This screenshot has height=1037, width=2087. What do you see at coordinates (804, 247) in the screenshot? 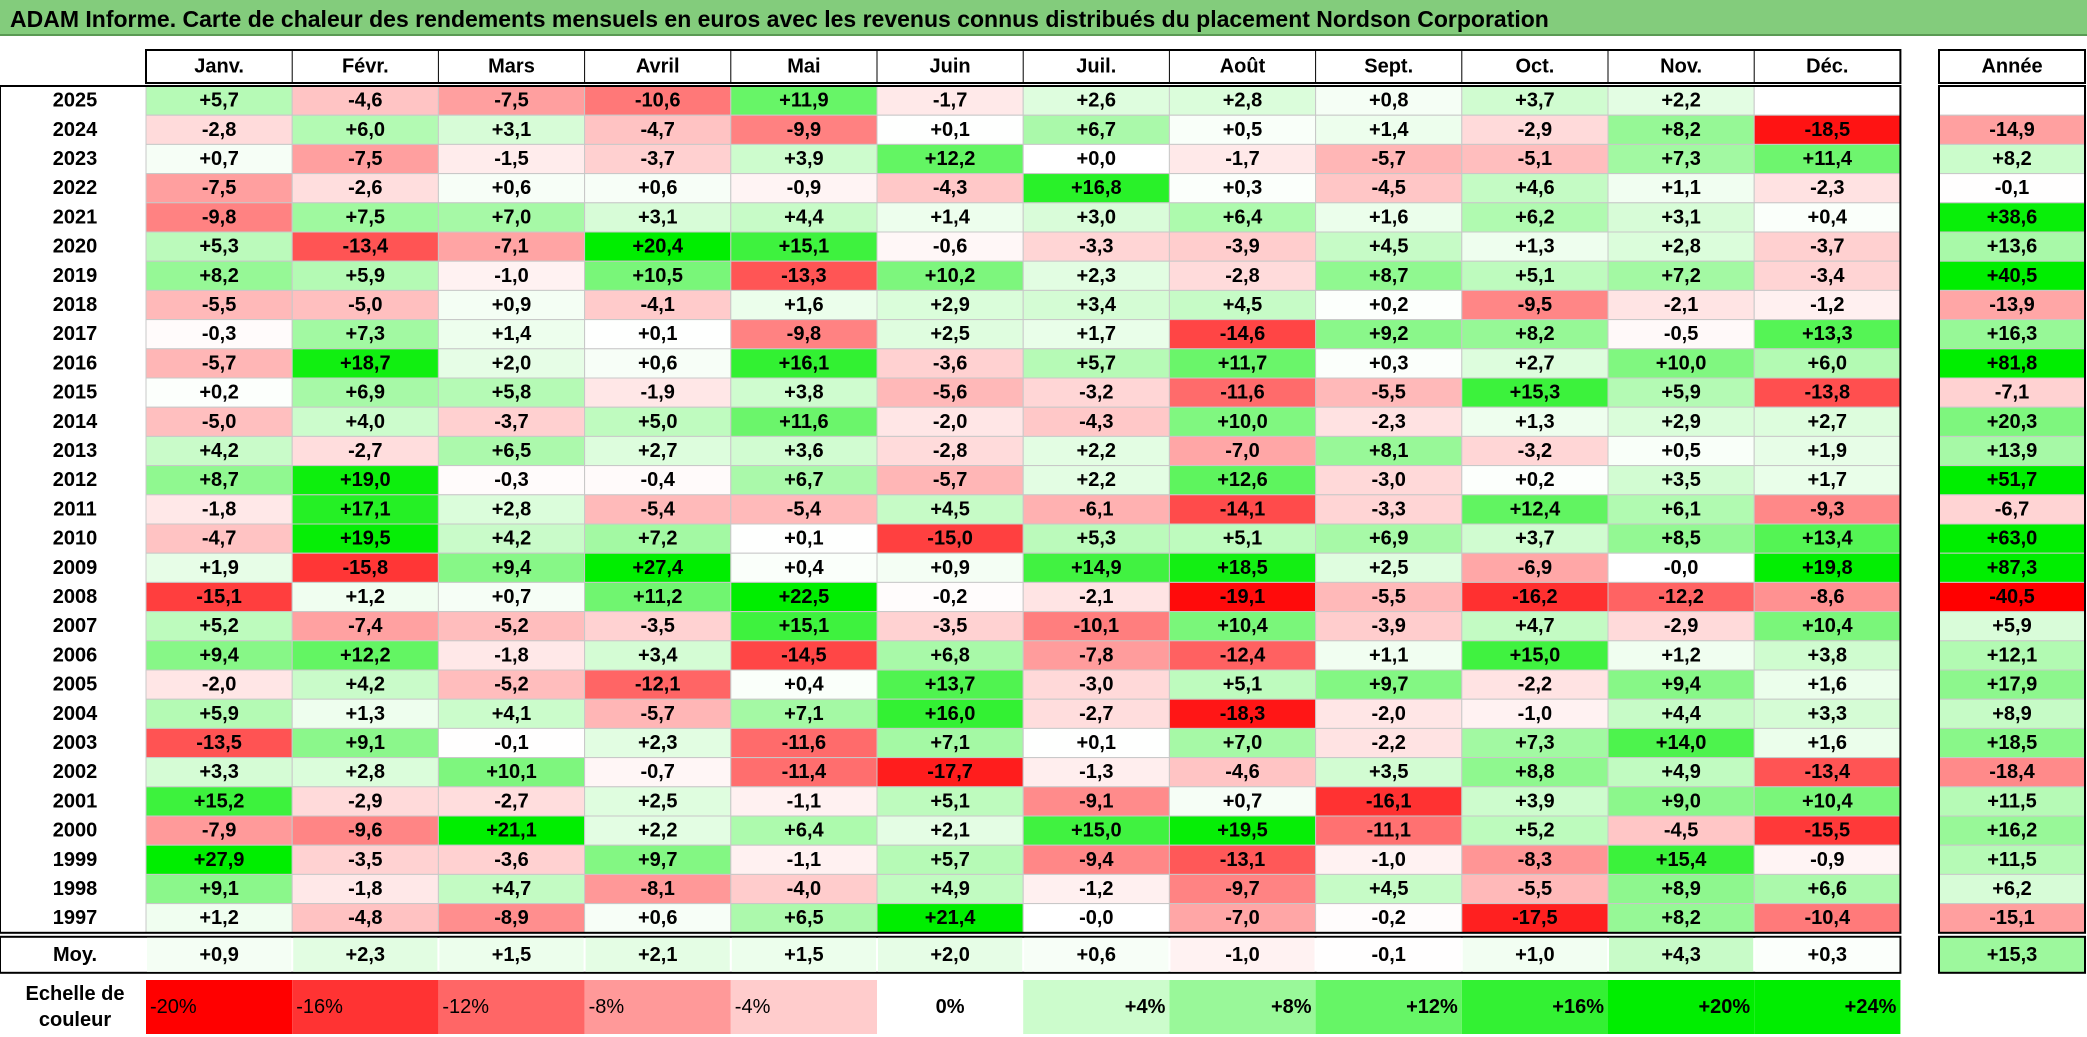
I see `heat-cell-value: +15,1` at bounding box center [804, 247].